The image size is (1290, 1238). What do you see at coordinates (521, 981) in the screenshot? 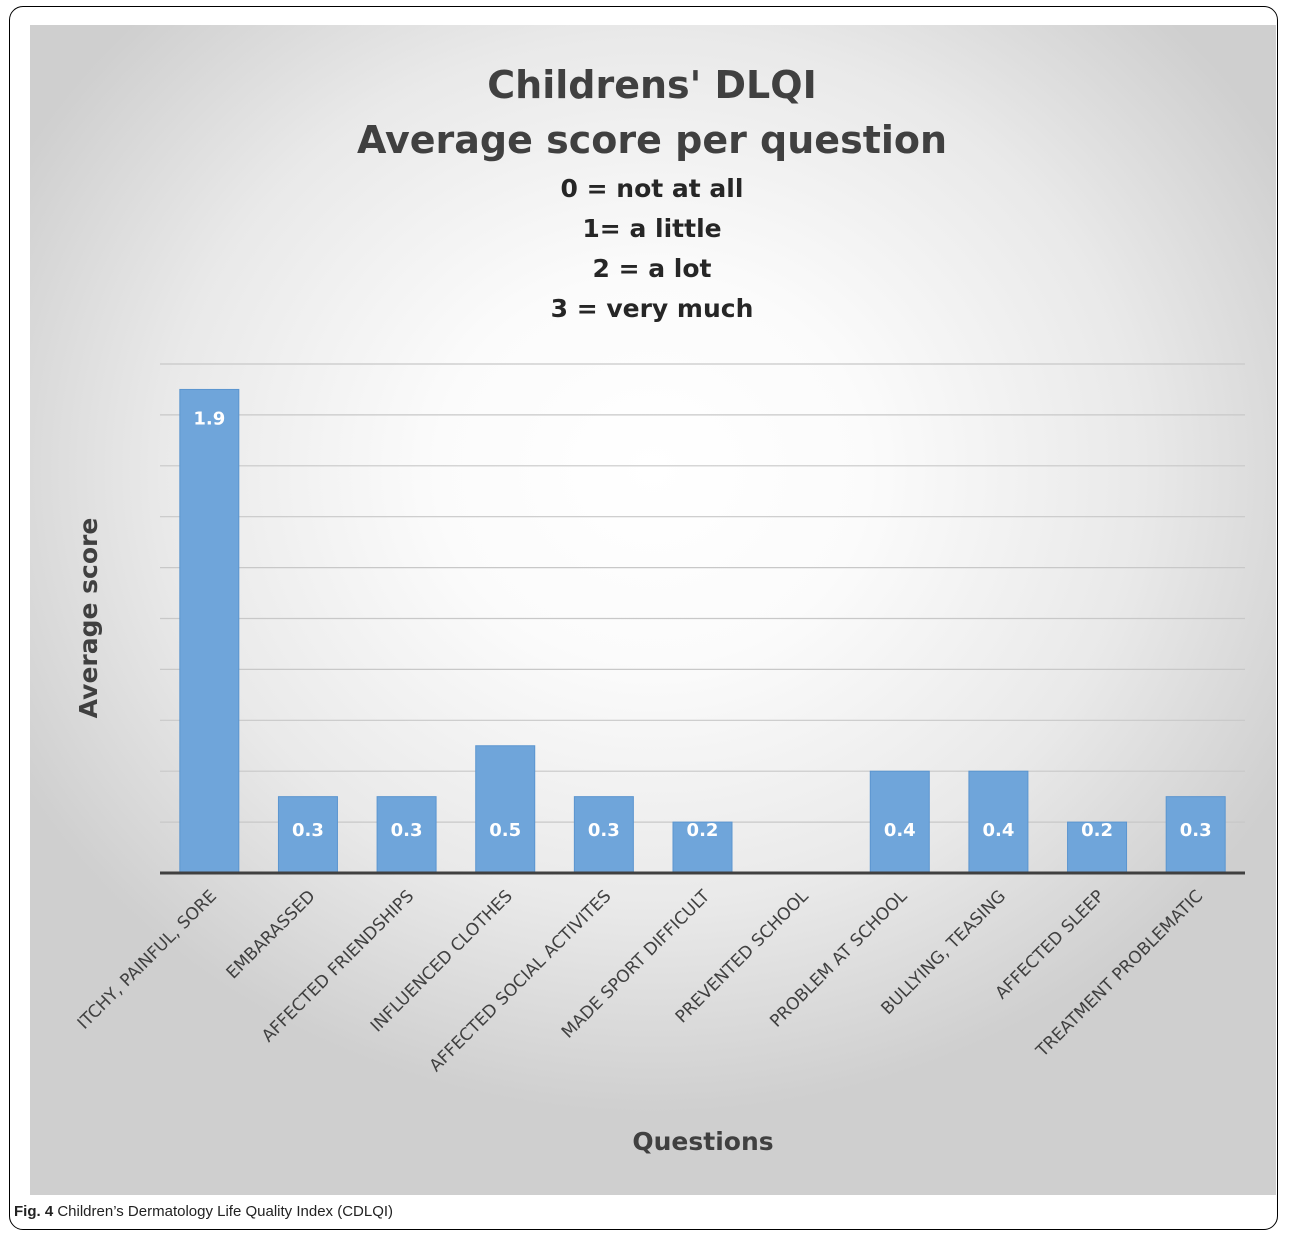
I see `x-tick-label: AFFECTED SOCIAL ACTIVITES` at bounding box center [521, 981].